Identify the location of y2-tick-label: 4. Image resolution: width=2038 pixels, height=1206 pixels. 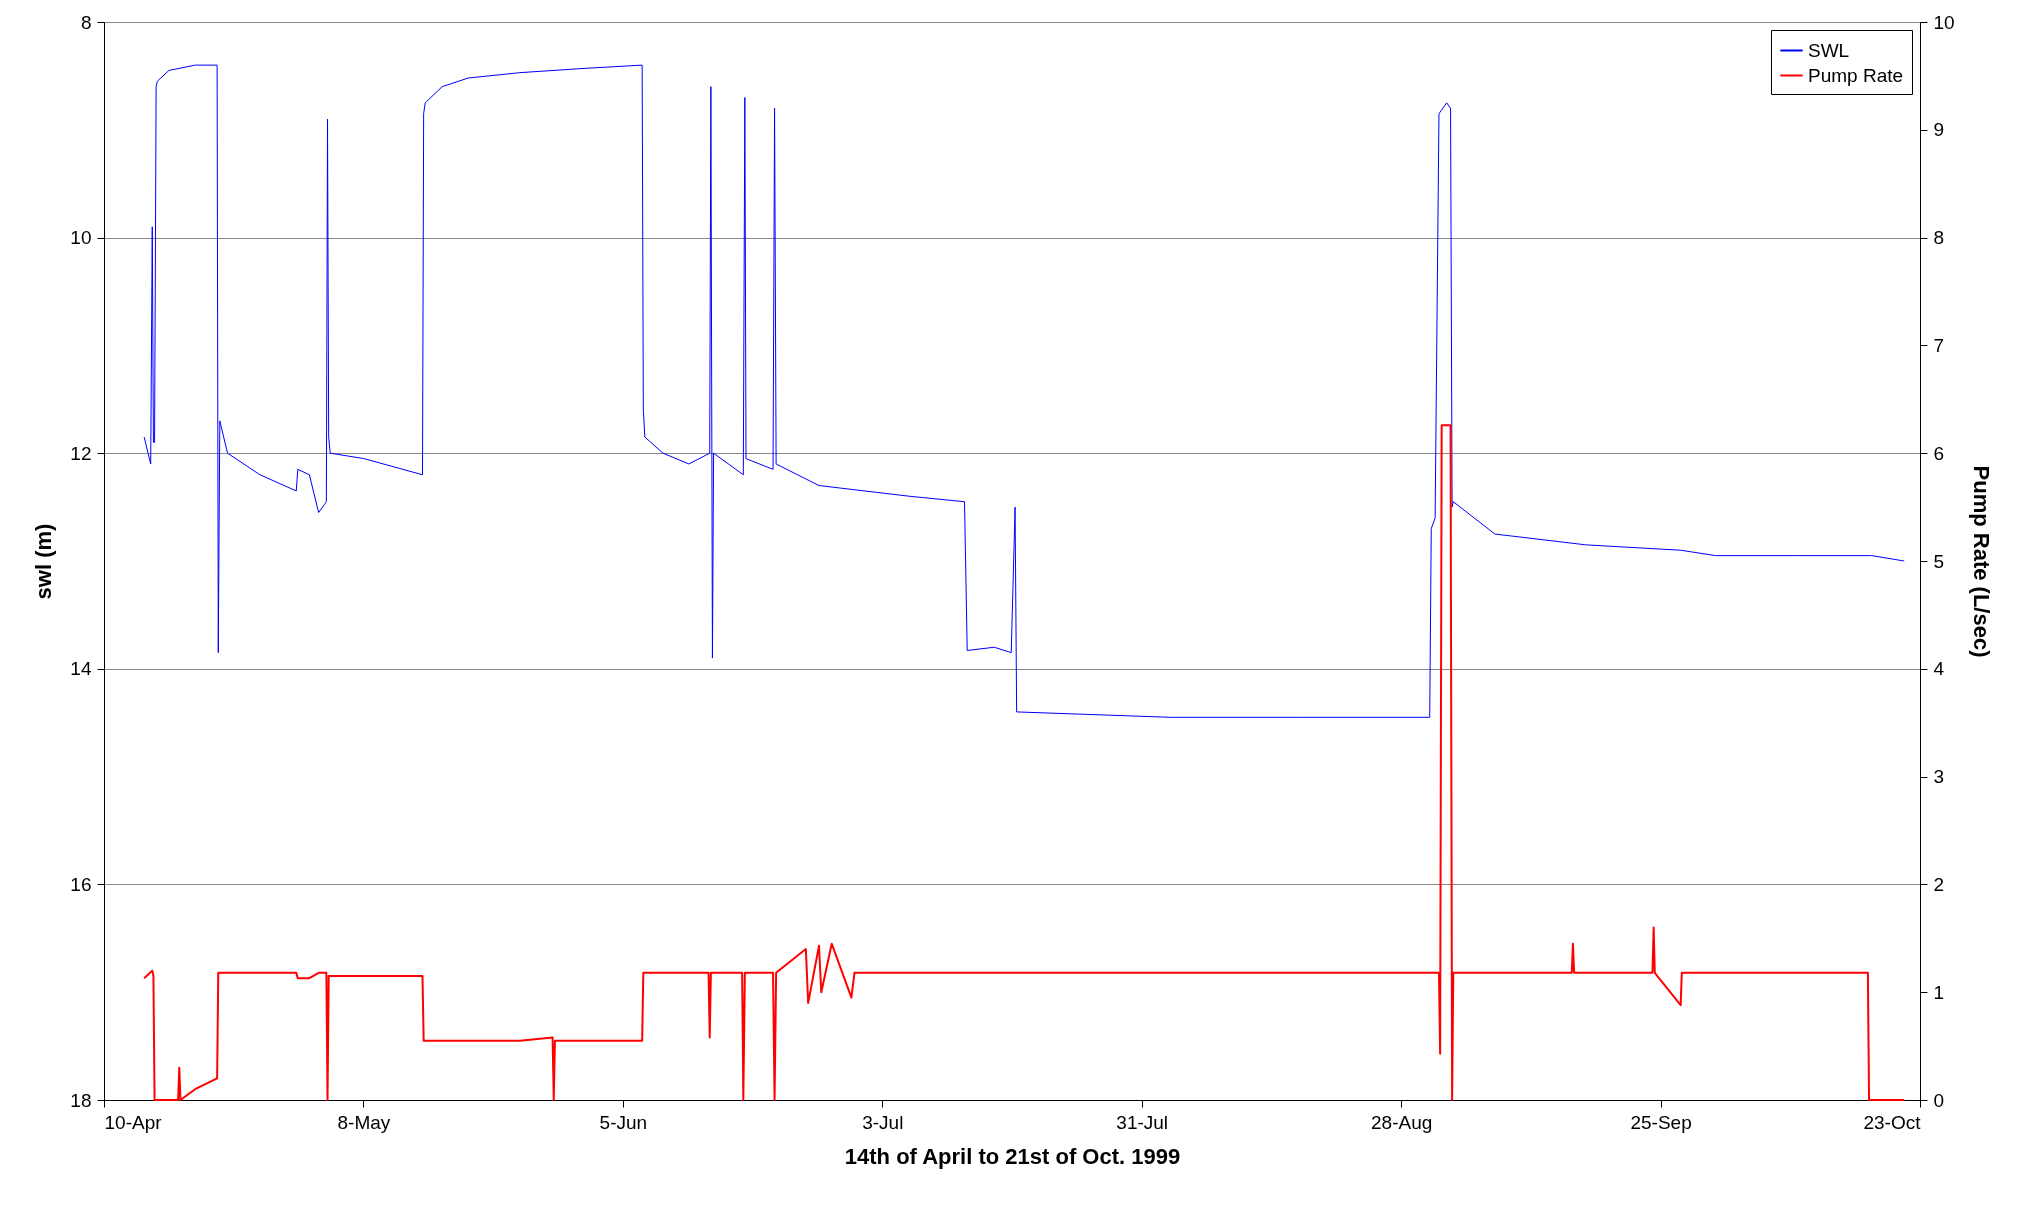
(1939, 669).